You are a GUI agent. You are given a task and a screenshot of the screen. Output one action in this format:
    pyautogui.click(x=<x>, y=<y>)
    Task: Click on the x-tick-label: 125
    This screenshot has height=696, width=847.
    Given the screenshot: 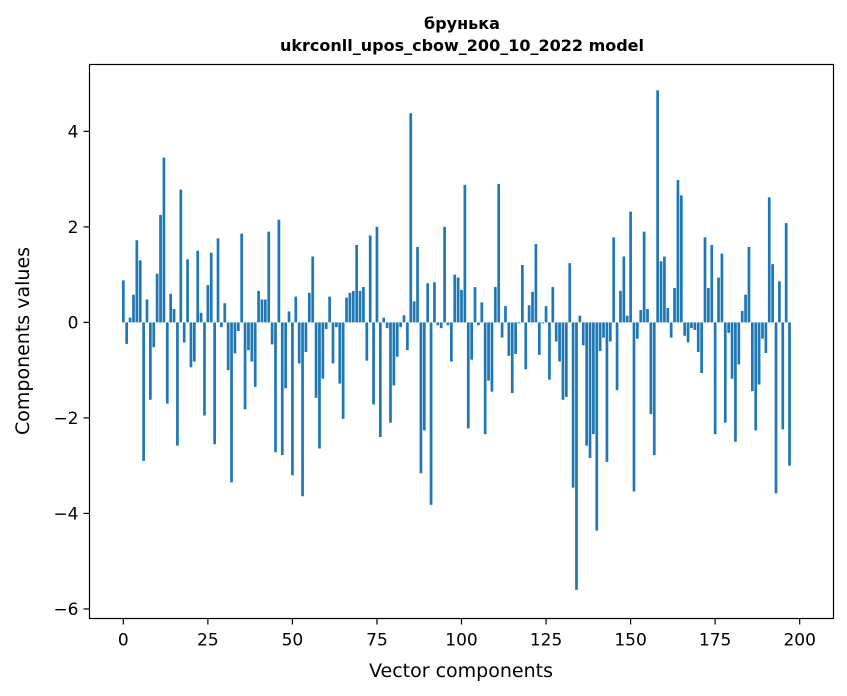 What is the action you would take?
    pyautogui.click(x=546, y=641)
    